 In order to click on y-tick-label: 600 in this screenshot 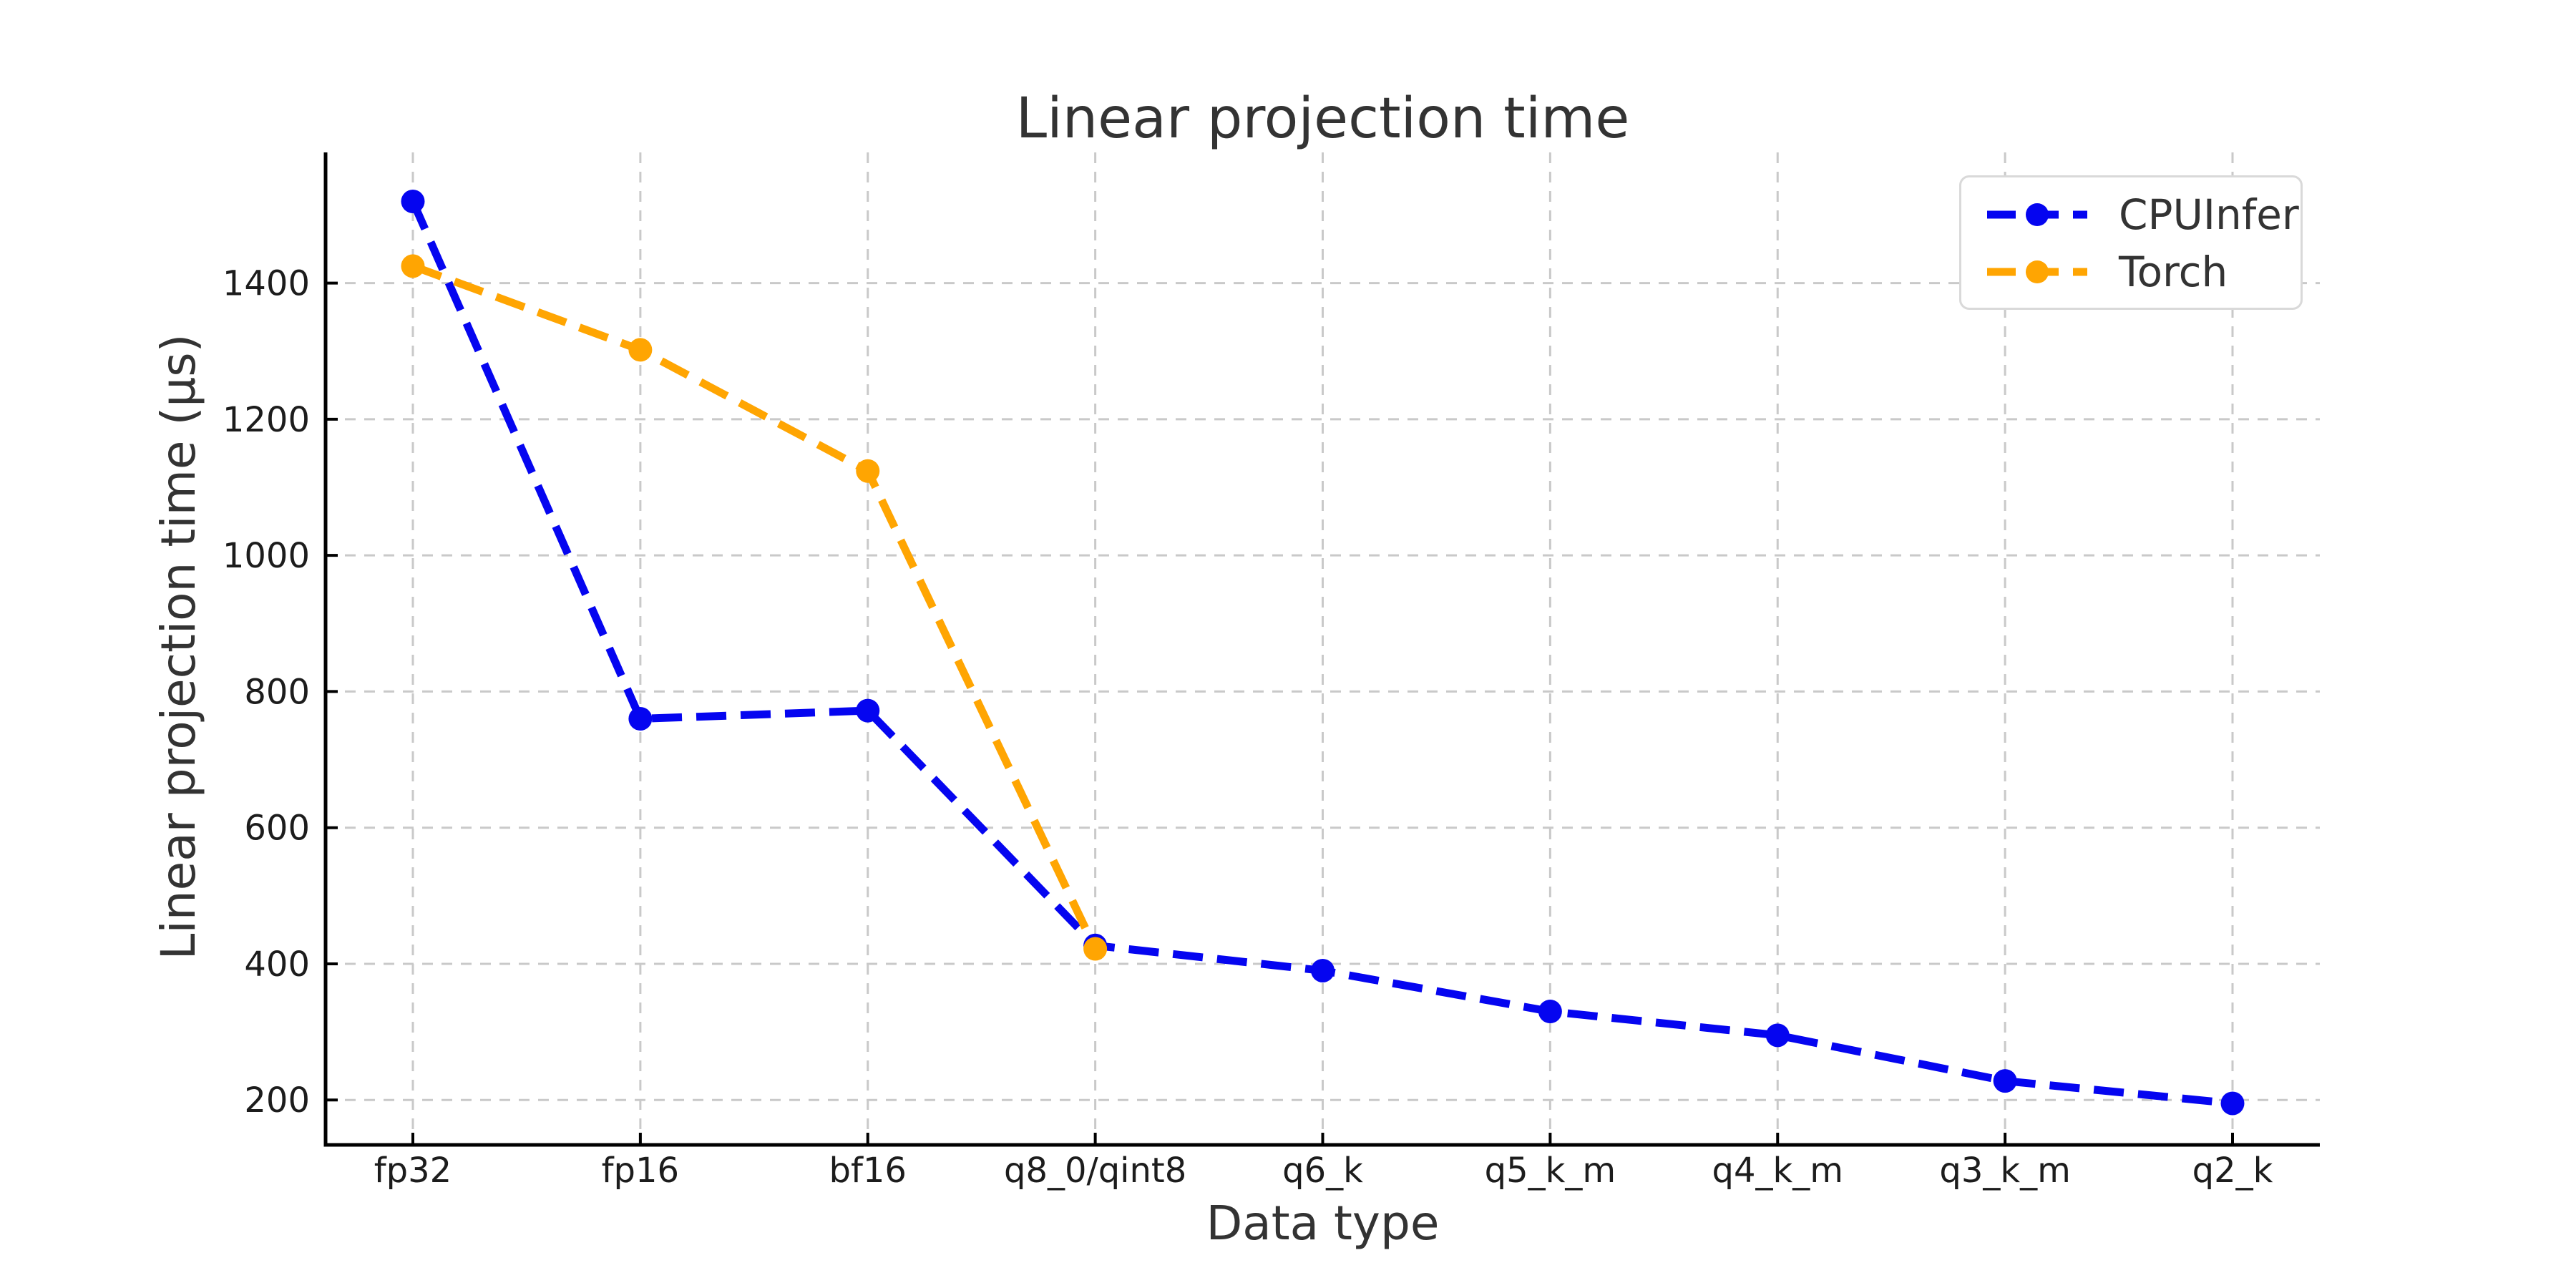, I will do `click(277, 829)`.